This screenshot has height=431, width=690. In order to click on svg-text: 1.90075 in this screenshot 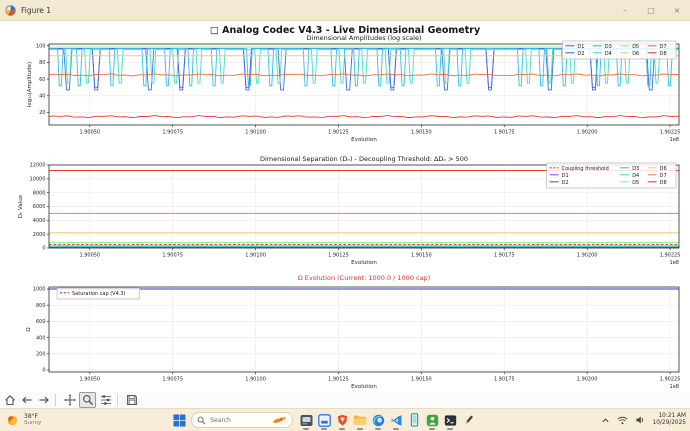, I will do `click(172, 380)`.